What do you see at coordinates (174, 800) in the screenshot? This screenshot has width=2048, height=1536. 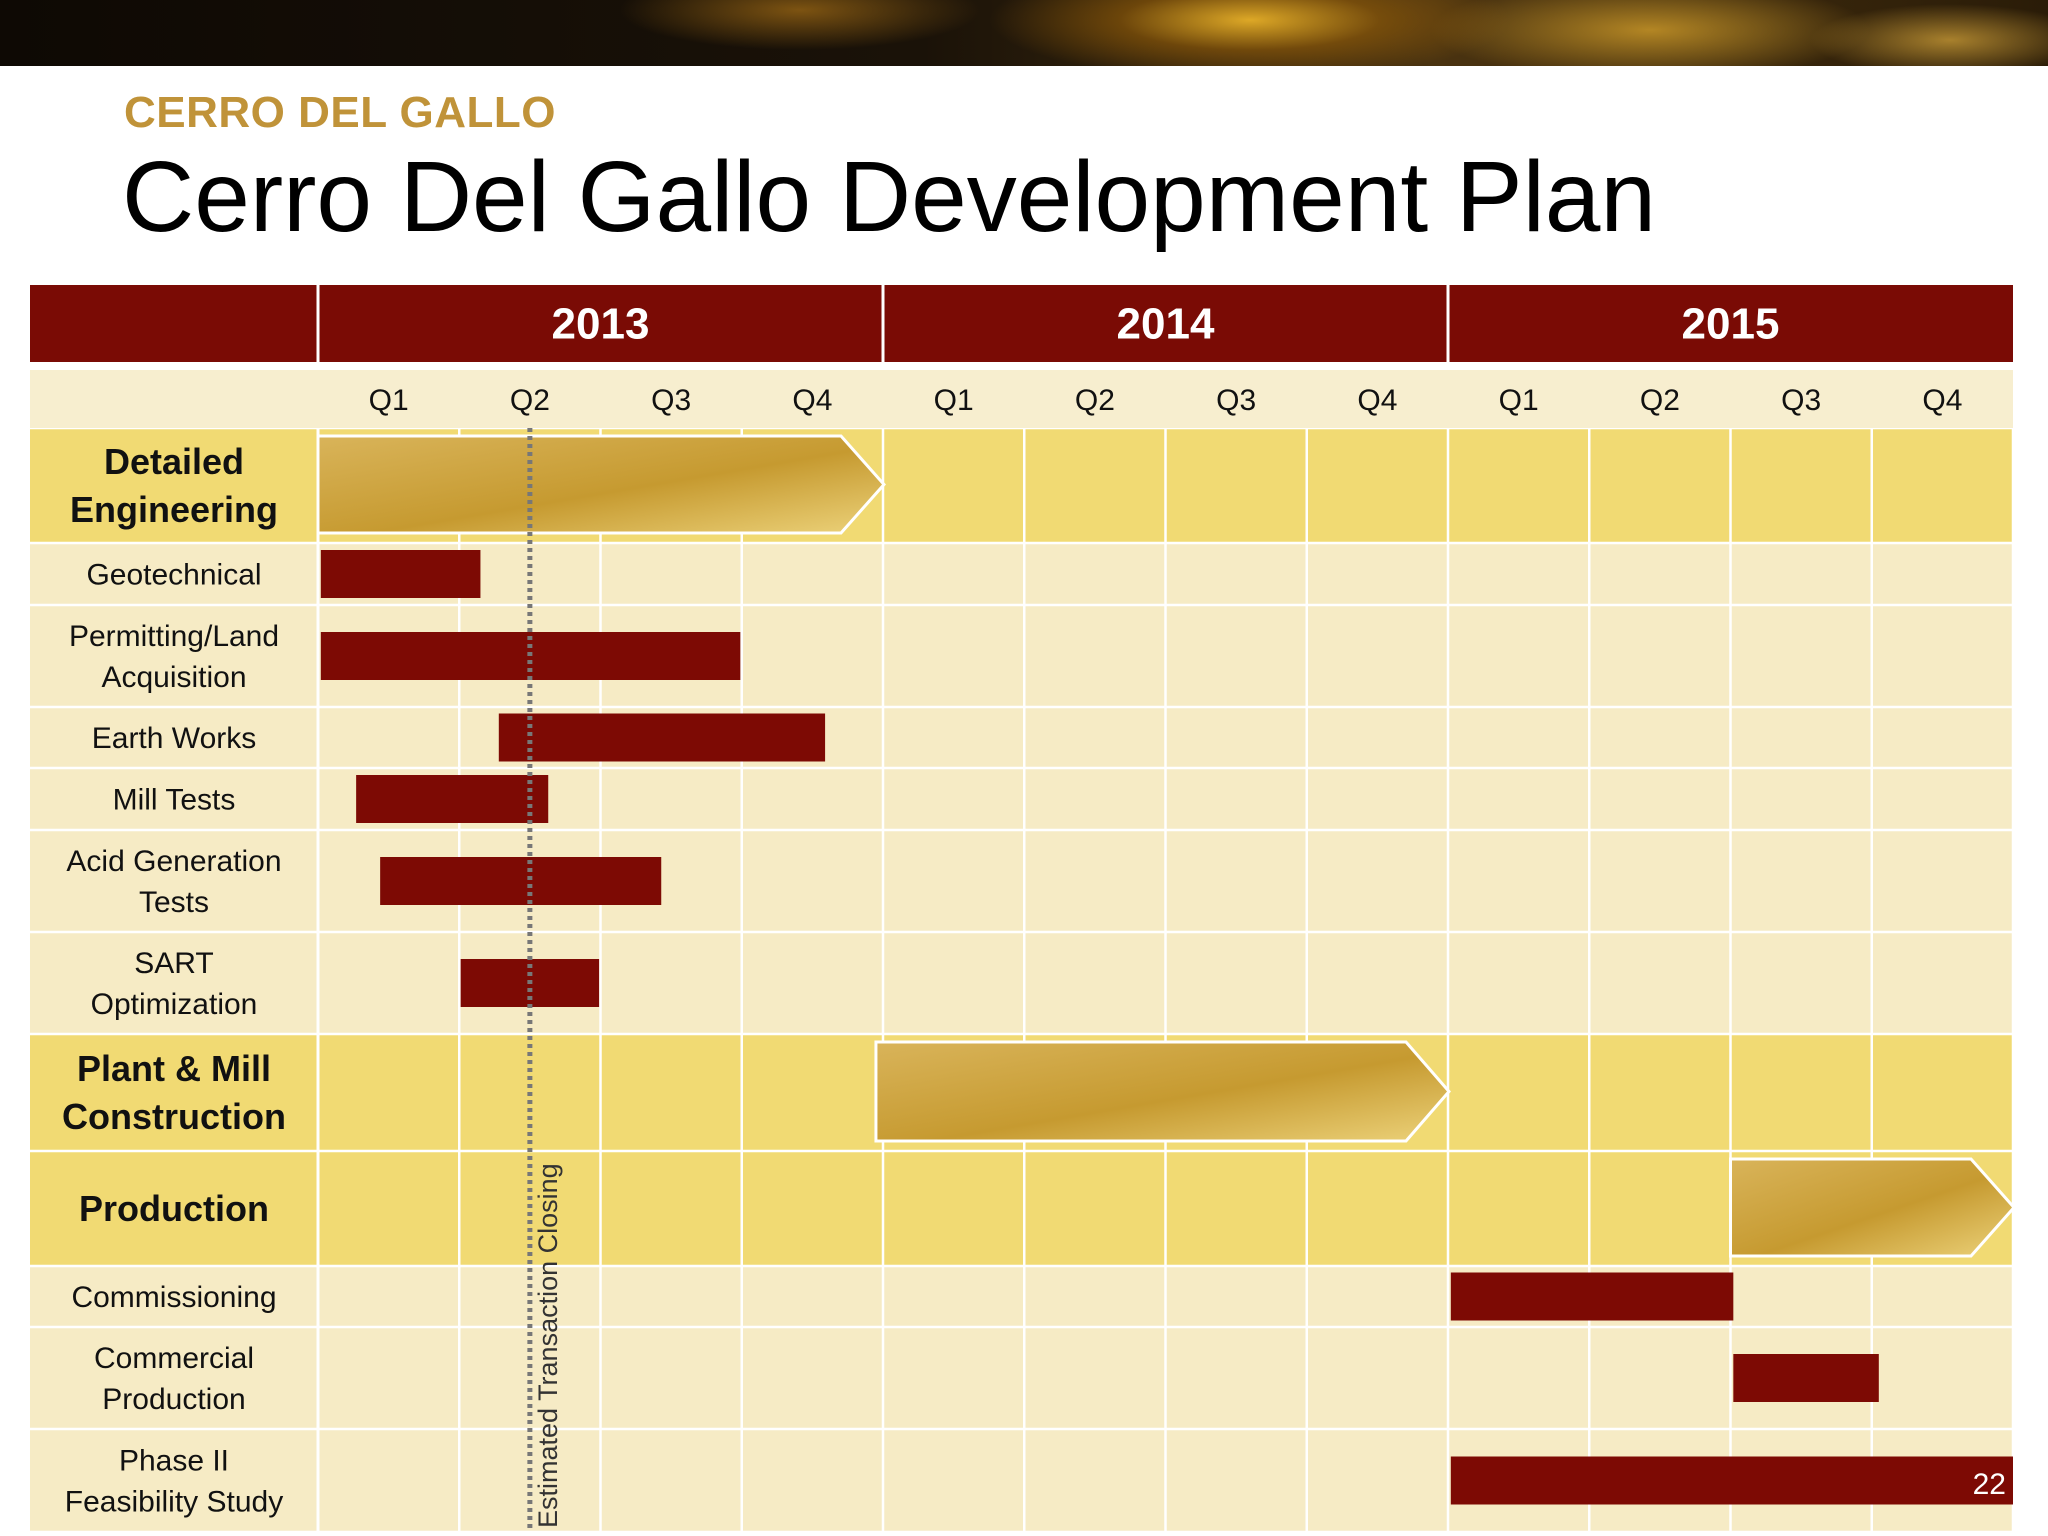 I see `row-label: Mill Tests` at bounding box center [174, 800].